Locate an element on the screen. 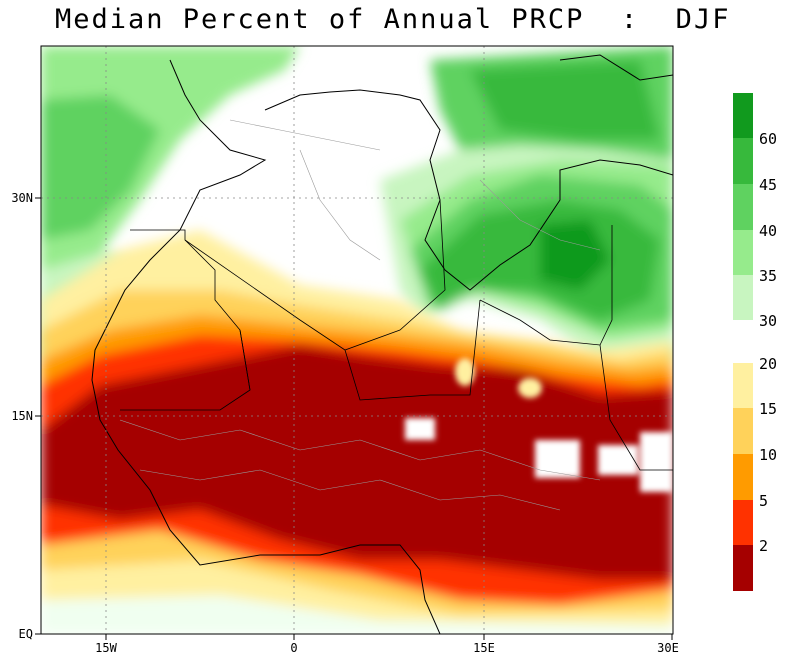 Image resolution: width=789 pixels, height=664 pixels. south-palegreen is located at coordinates (357, 614).